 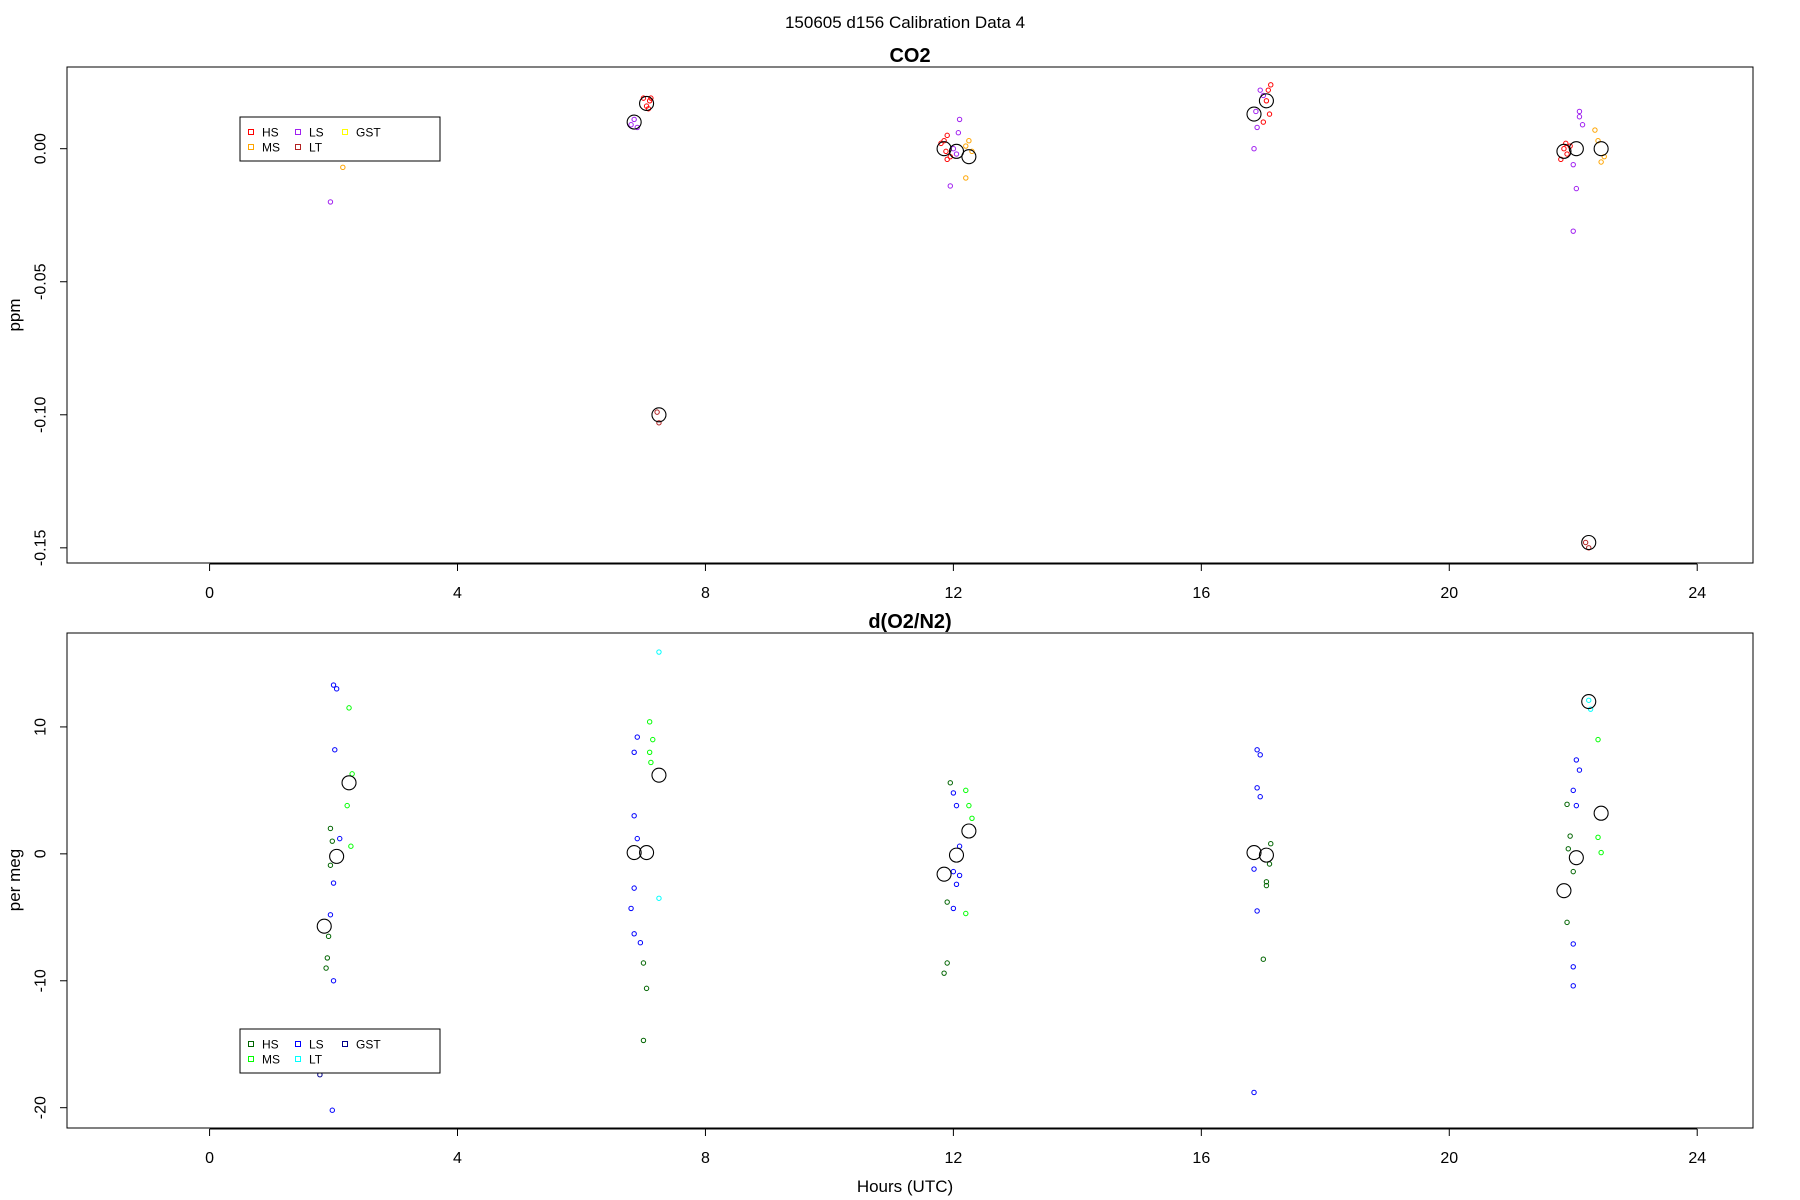 What do you see at coordinates (41, 980) in the screenshot?
I see `y-tick-label: -10` at bounding box center [41, 980].